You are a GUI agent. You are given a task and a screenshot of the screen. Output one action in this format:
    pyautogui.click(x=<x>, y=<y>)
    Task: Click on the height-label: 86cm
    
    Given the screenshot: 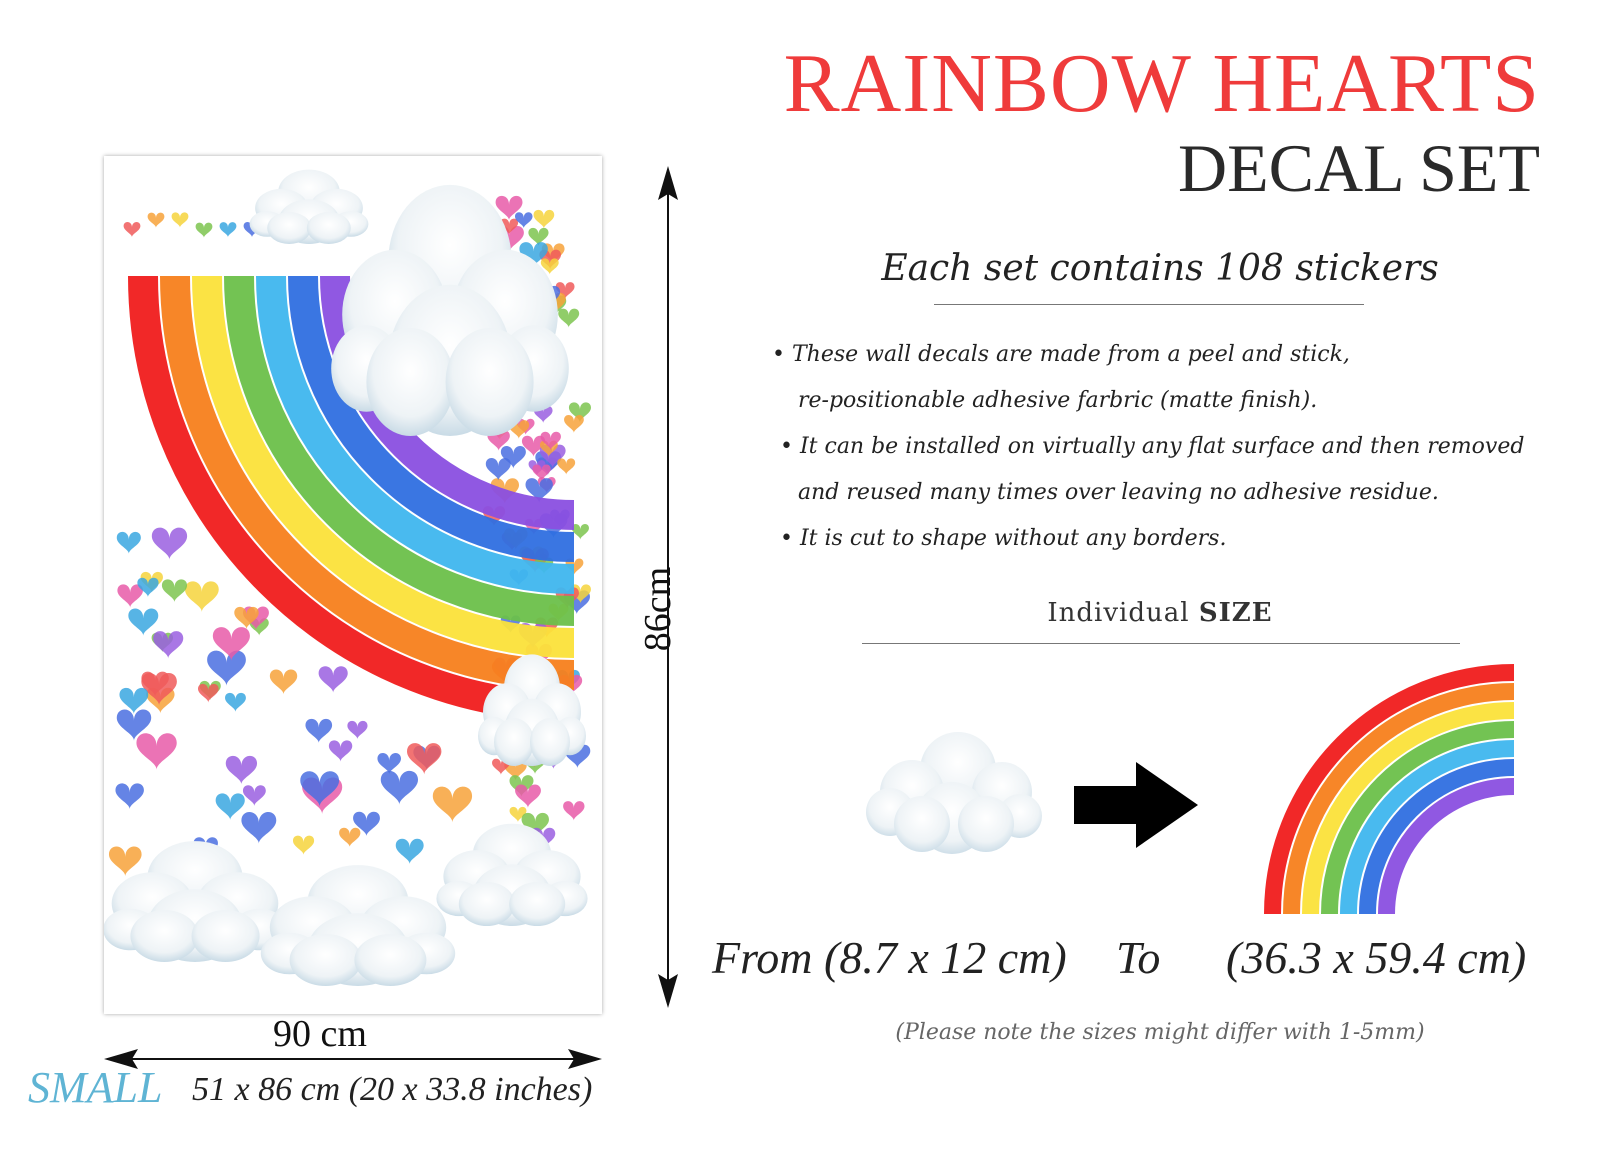 What is the action you would take?
    pyautogui.click(x=658, y=609)
    